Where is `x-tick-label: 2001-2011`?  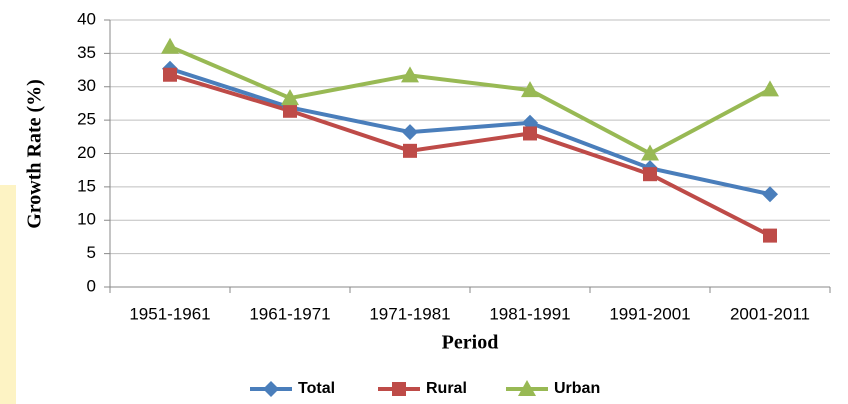 x-tick-label: 2001-2011 is located at coordinates (770, 313).